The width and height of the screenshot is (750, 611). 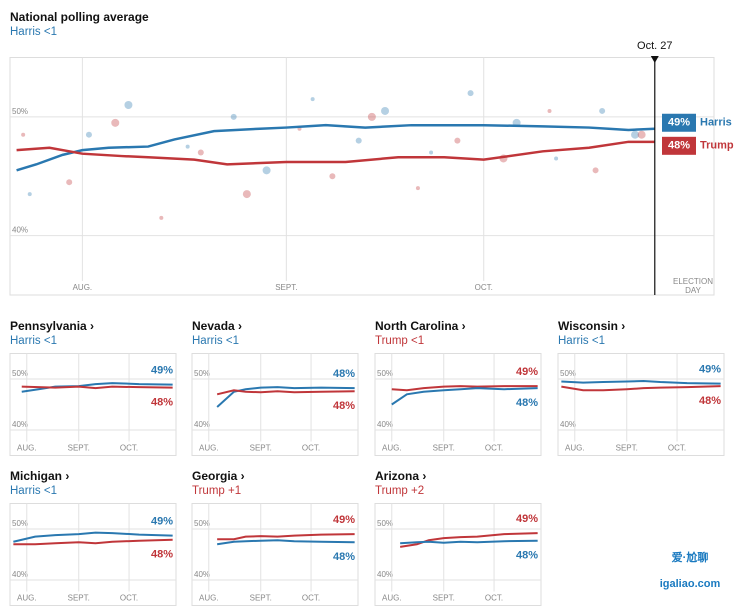 I want to click on chart-title: Wisconsin ›, so click(x=591, y=326).